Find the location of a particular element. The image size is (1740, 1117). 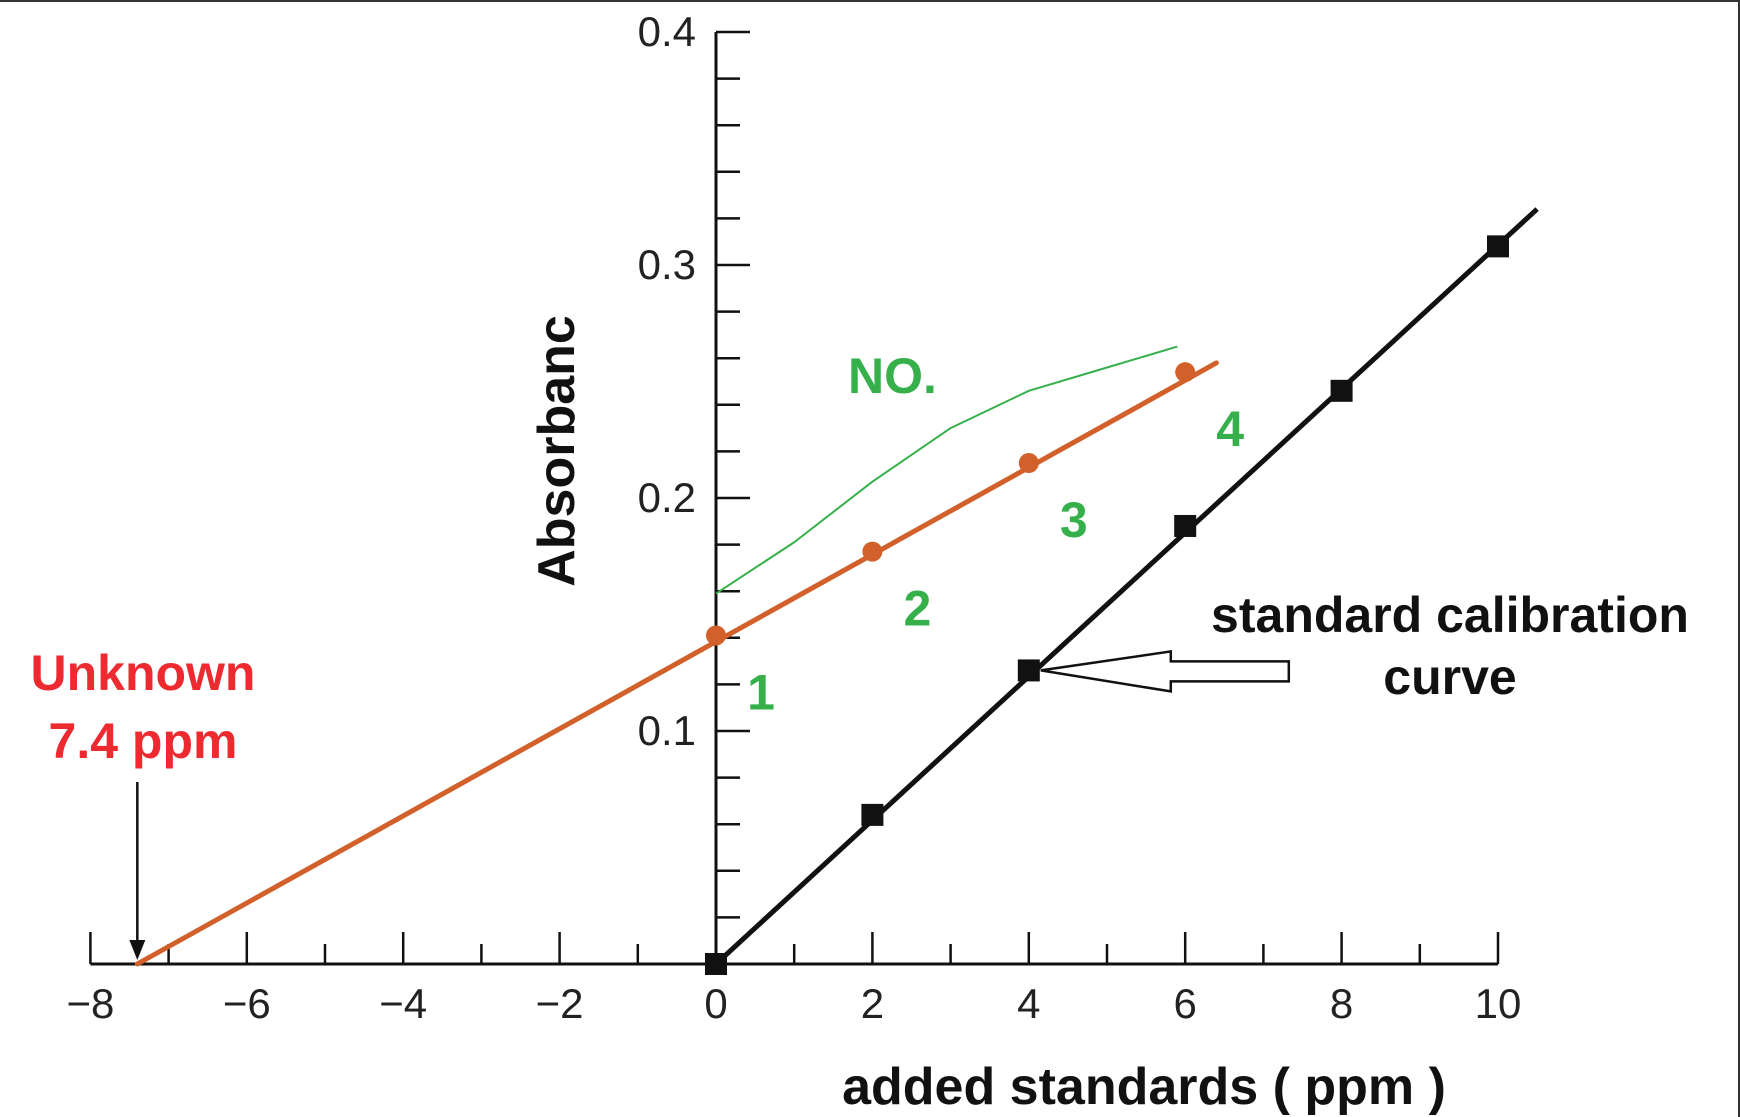

addition-point-label: 4 is located at coordinates (1230, 429).